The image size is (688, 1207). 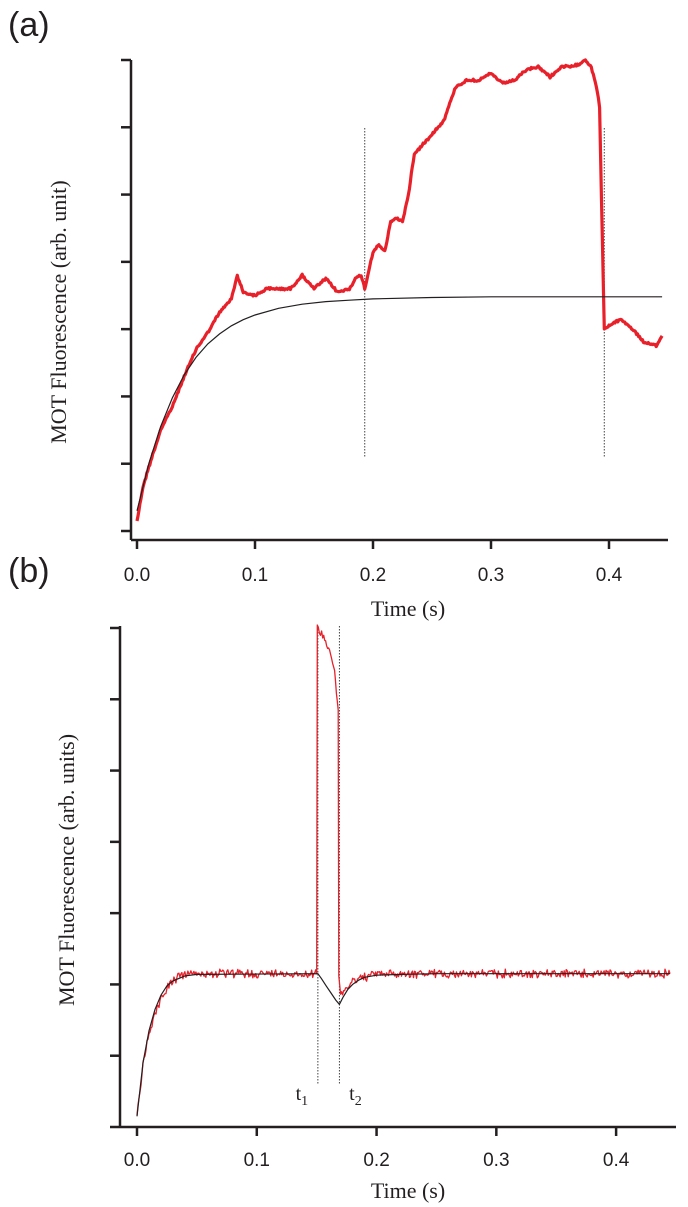 What do you see at coordinates (377, 1149) in the screenshot?
I see `panel-b-x-ticks: 0.0 0.1 0.2 0.3 0.4` at bounding box center [377, 1149].